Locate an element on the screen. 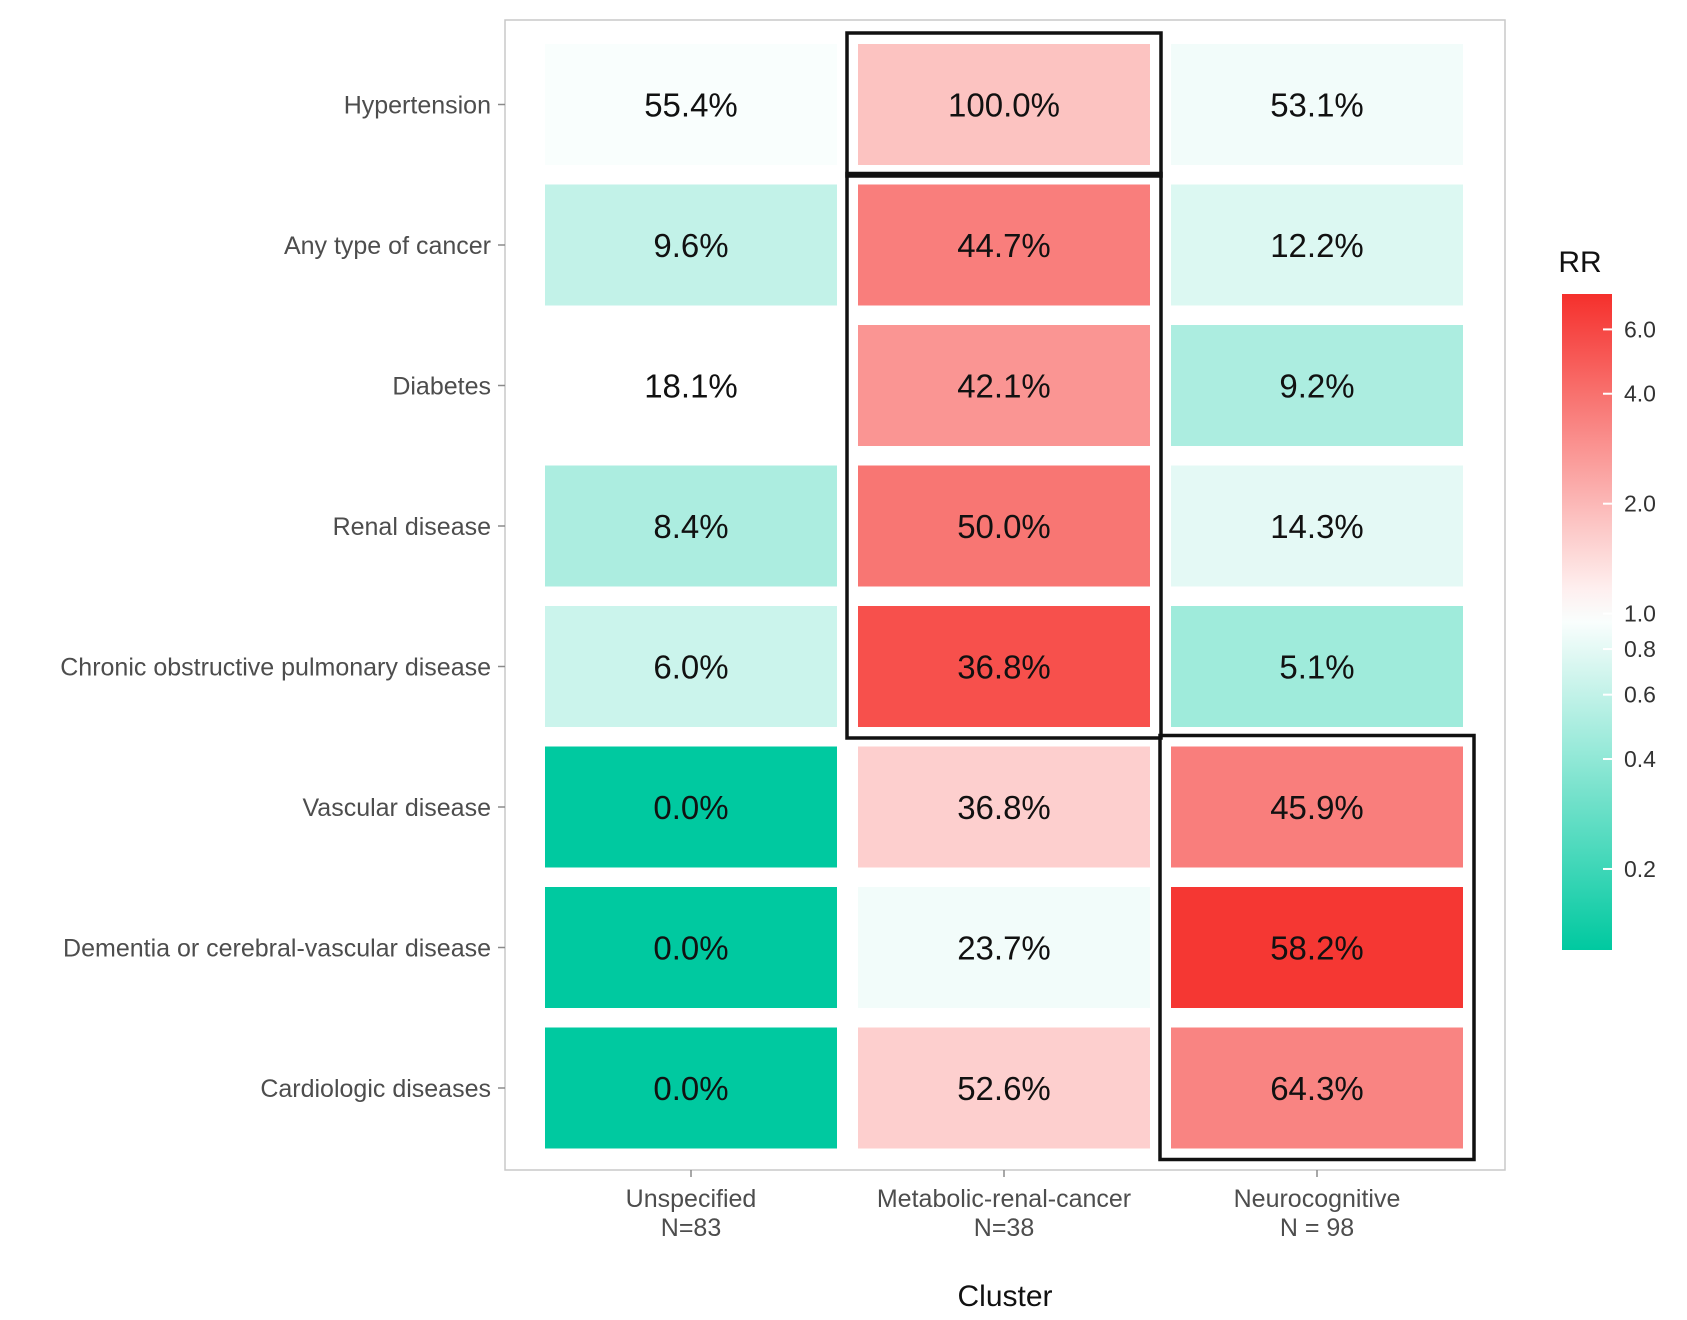 The height and width of the screenshot is (1320, 1687). cell-value-label: 50.0% is located at coordinates (1004, 526).